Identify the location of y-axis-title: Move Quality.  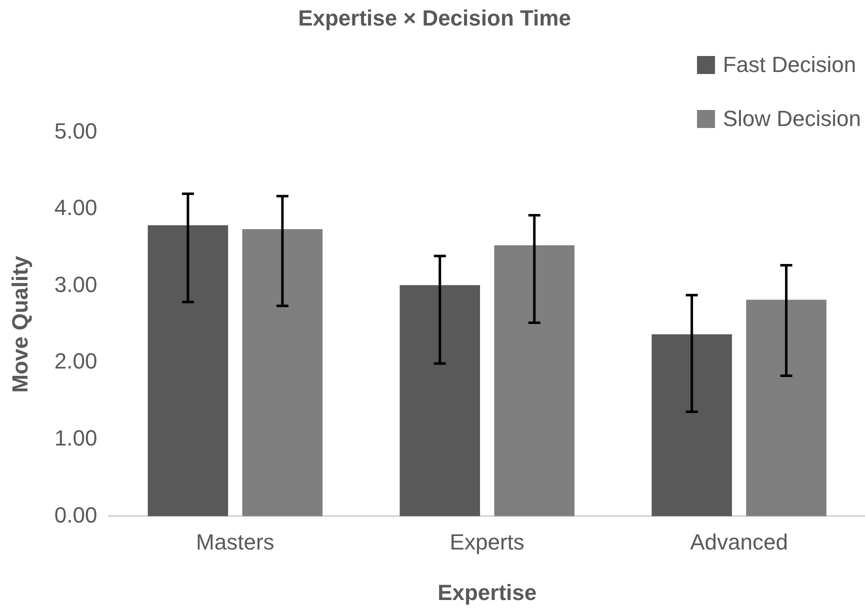
(19, 324).